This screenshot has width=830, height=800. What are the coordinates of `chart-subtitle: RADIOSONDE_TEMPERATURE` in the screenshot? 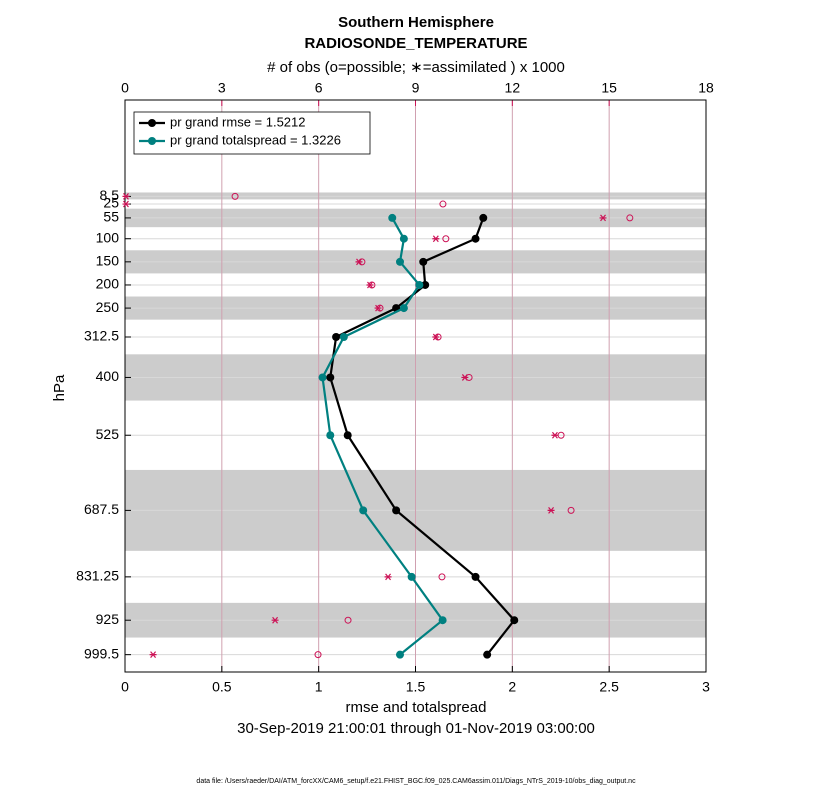 It's located at (415, 43).